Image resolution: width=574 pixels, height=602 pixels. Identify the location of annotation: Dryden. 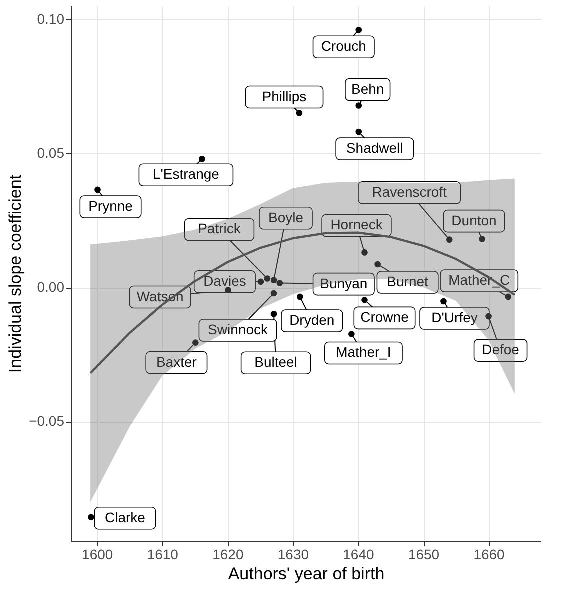
(312, 320).